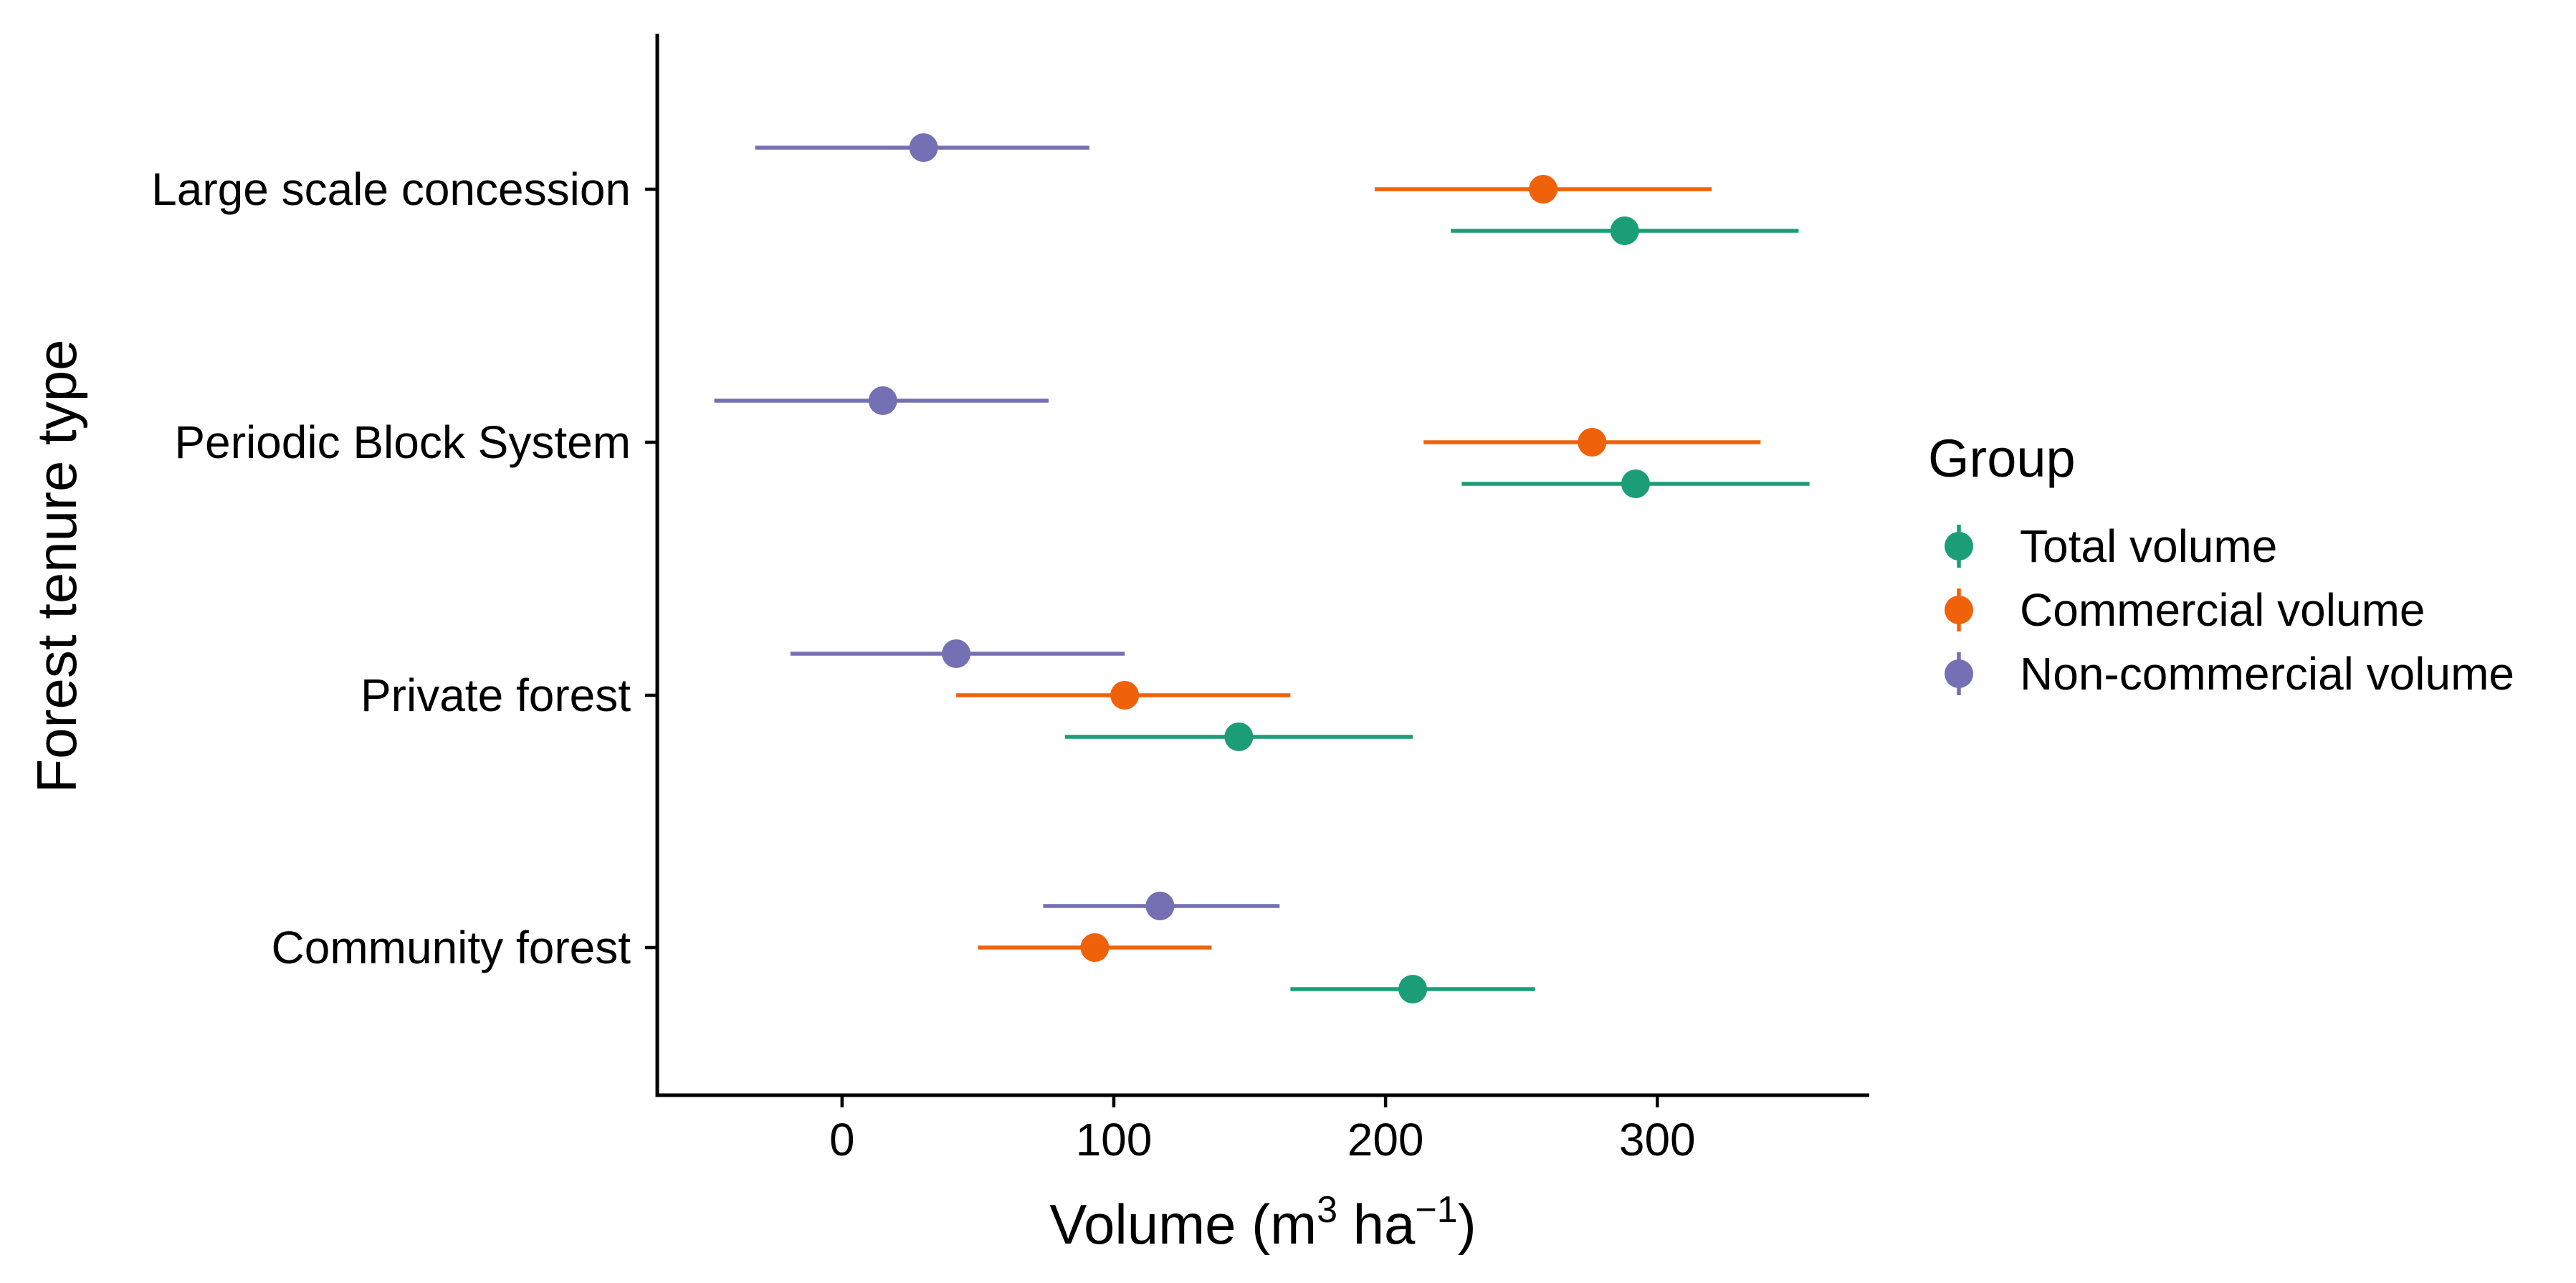 The width and height of the screenshot is (2576, 1283). Describe the element at coordinates (402, 442) in the screenshot. I see `y-tick-label-periodic-block-system: Periodic Block System` at that location.